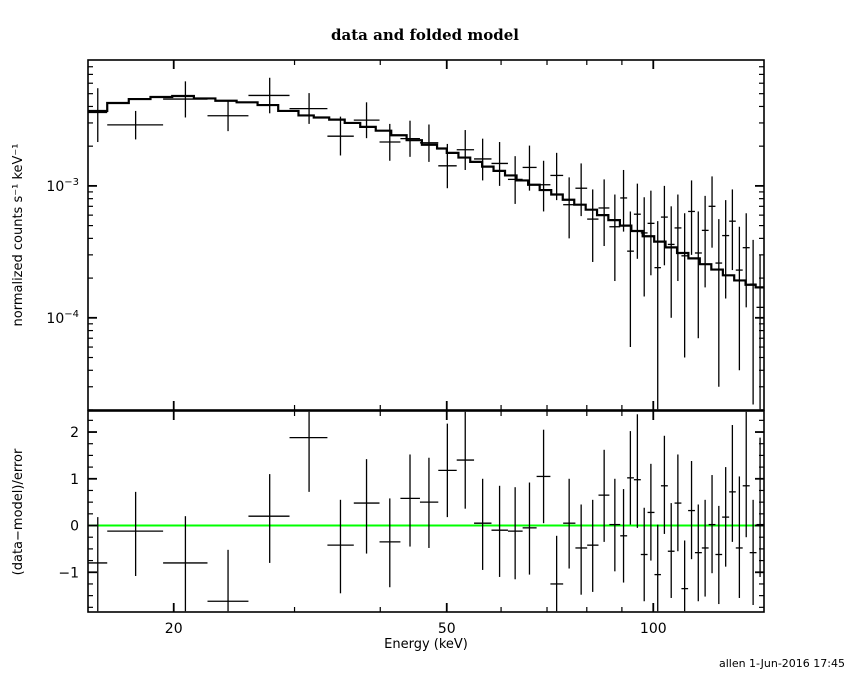 This screenshot has width=850, height=680. Describe the element at coordinates (74, 480) in the screenshot. I see `y-tick-label: 1` at that location.